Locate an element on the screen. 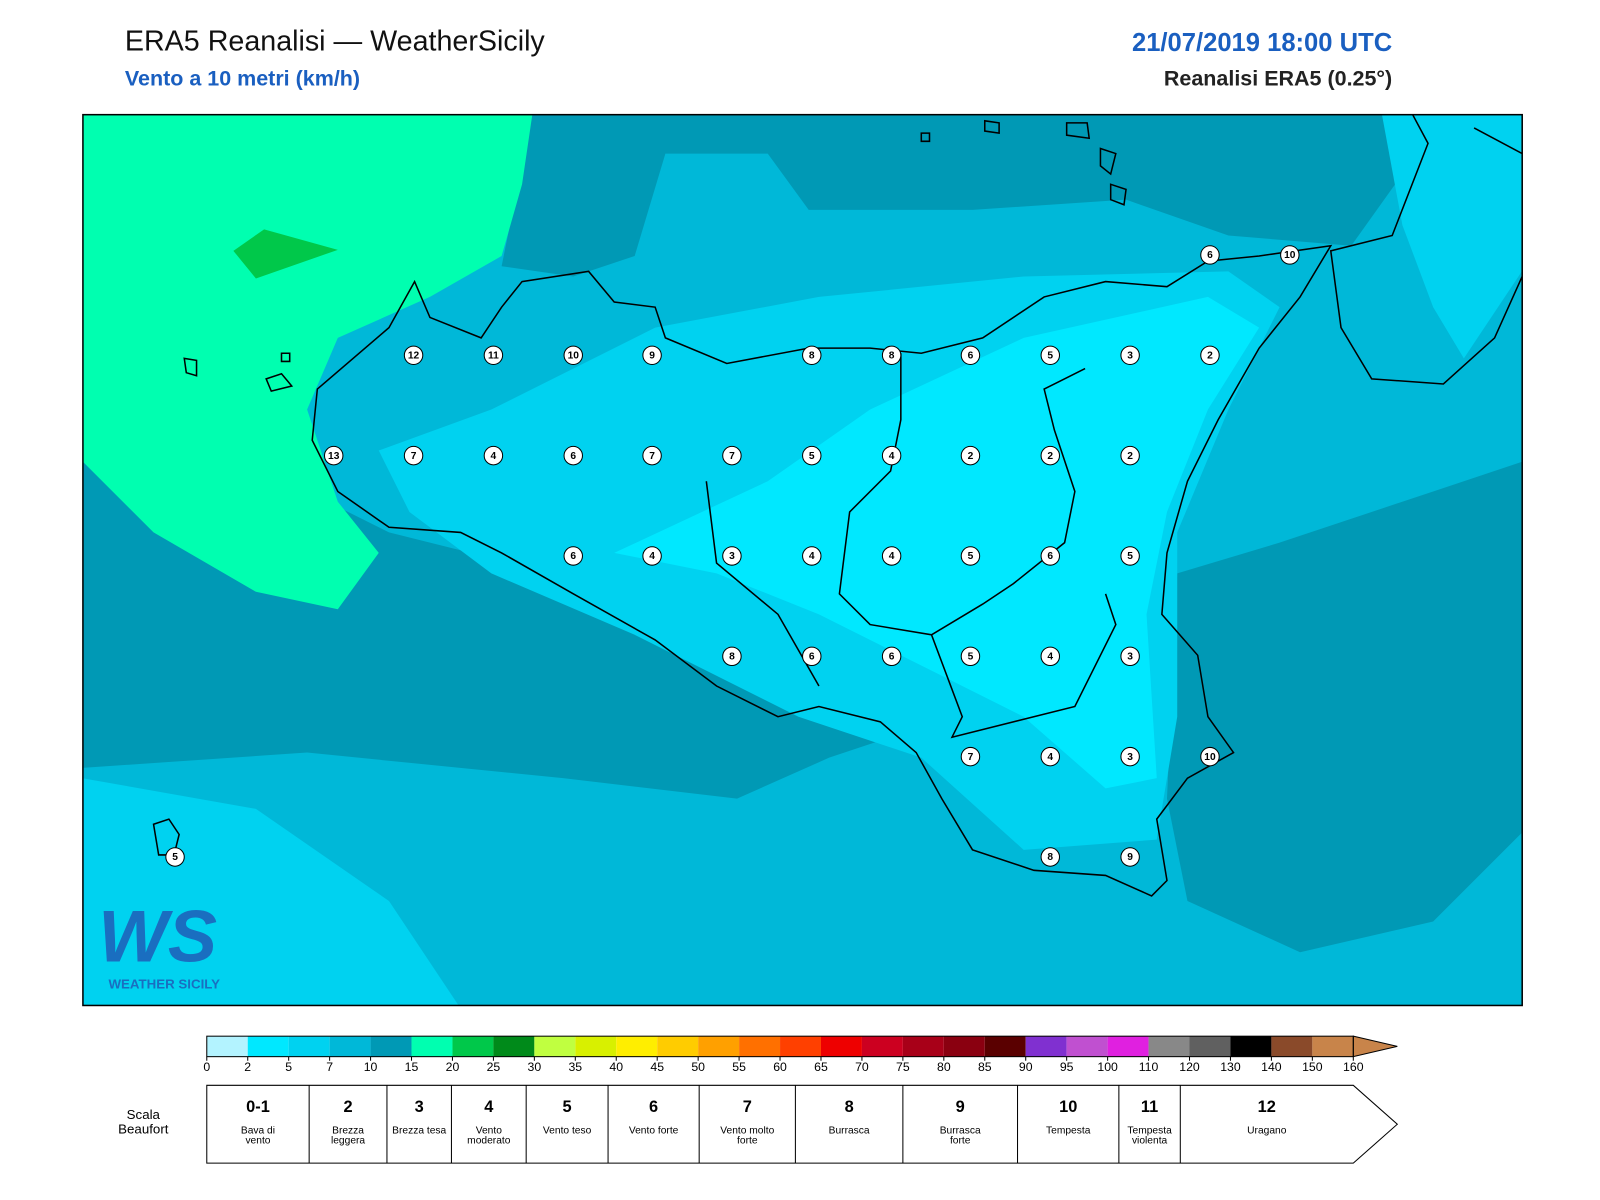 The height and width of the screenshot is (1200, 1600). beaufort-desc-box: Vento forte is located at coordinates (653, 1131).